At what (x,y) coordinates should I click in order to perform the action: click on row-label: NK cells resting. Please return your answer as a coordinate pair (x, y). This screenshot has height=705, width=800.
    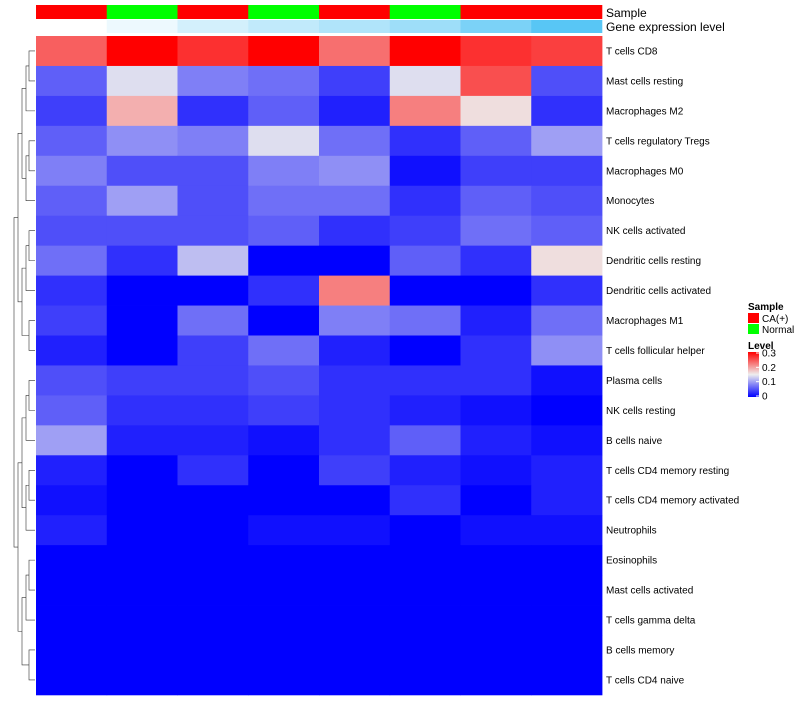
    Looking at the image, I should click on (640, 411).